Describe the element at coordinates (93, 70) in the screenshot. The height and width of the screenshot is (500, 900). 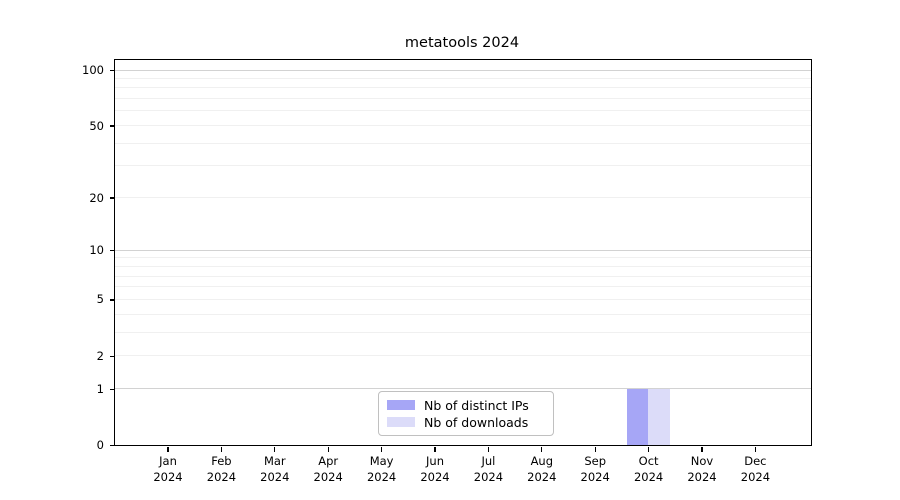
I see `y-tick-label: 100` at that location.